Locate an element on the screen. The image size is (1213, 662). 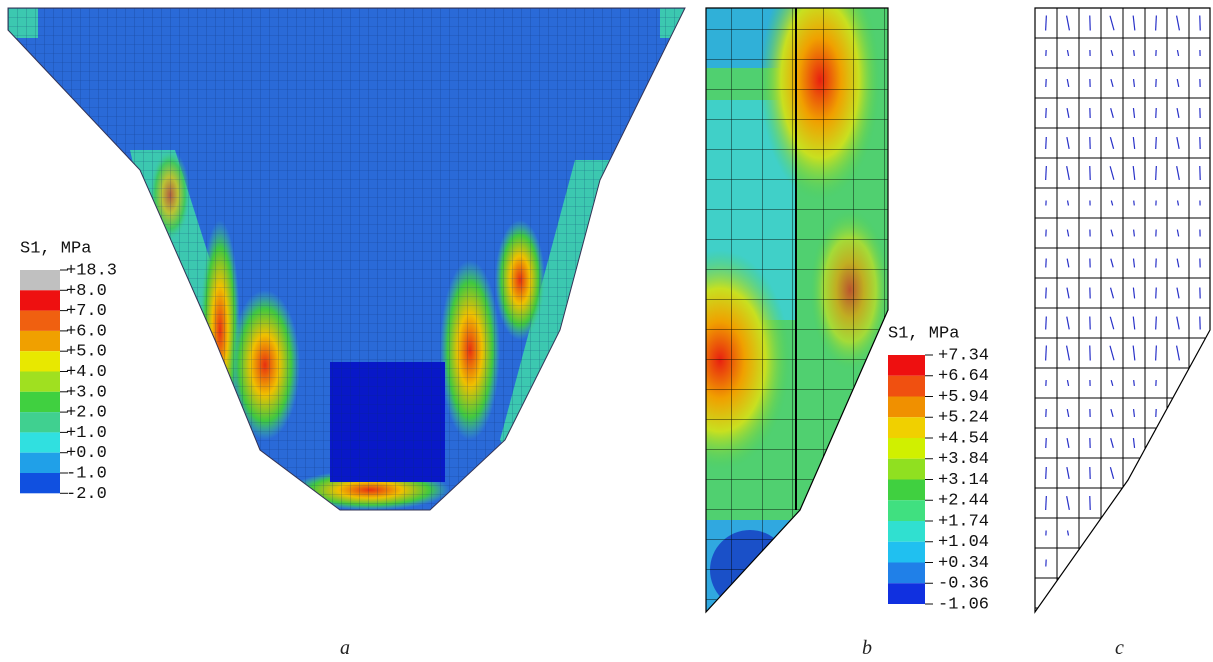
outline-b is located at coordinates (797, 310).